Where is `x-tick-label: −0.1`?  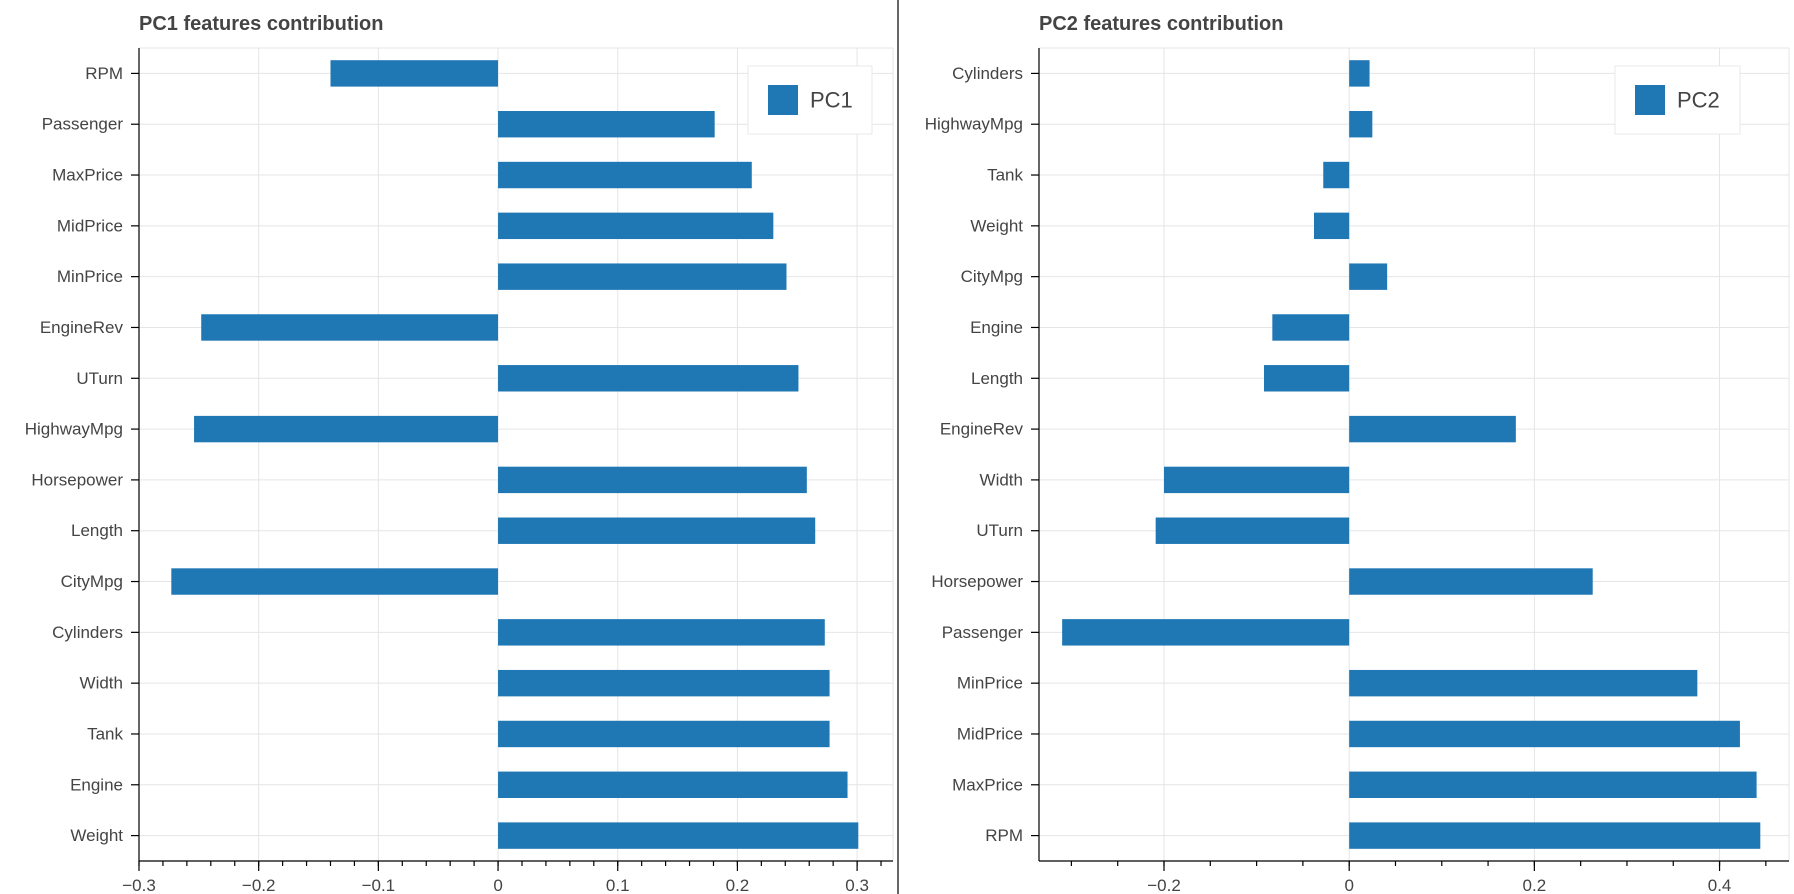 x-tick-label: −0.1 is located at coordinates (379, 885).